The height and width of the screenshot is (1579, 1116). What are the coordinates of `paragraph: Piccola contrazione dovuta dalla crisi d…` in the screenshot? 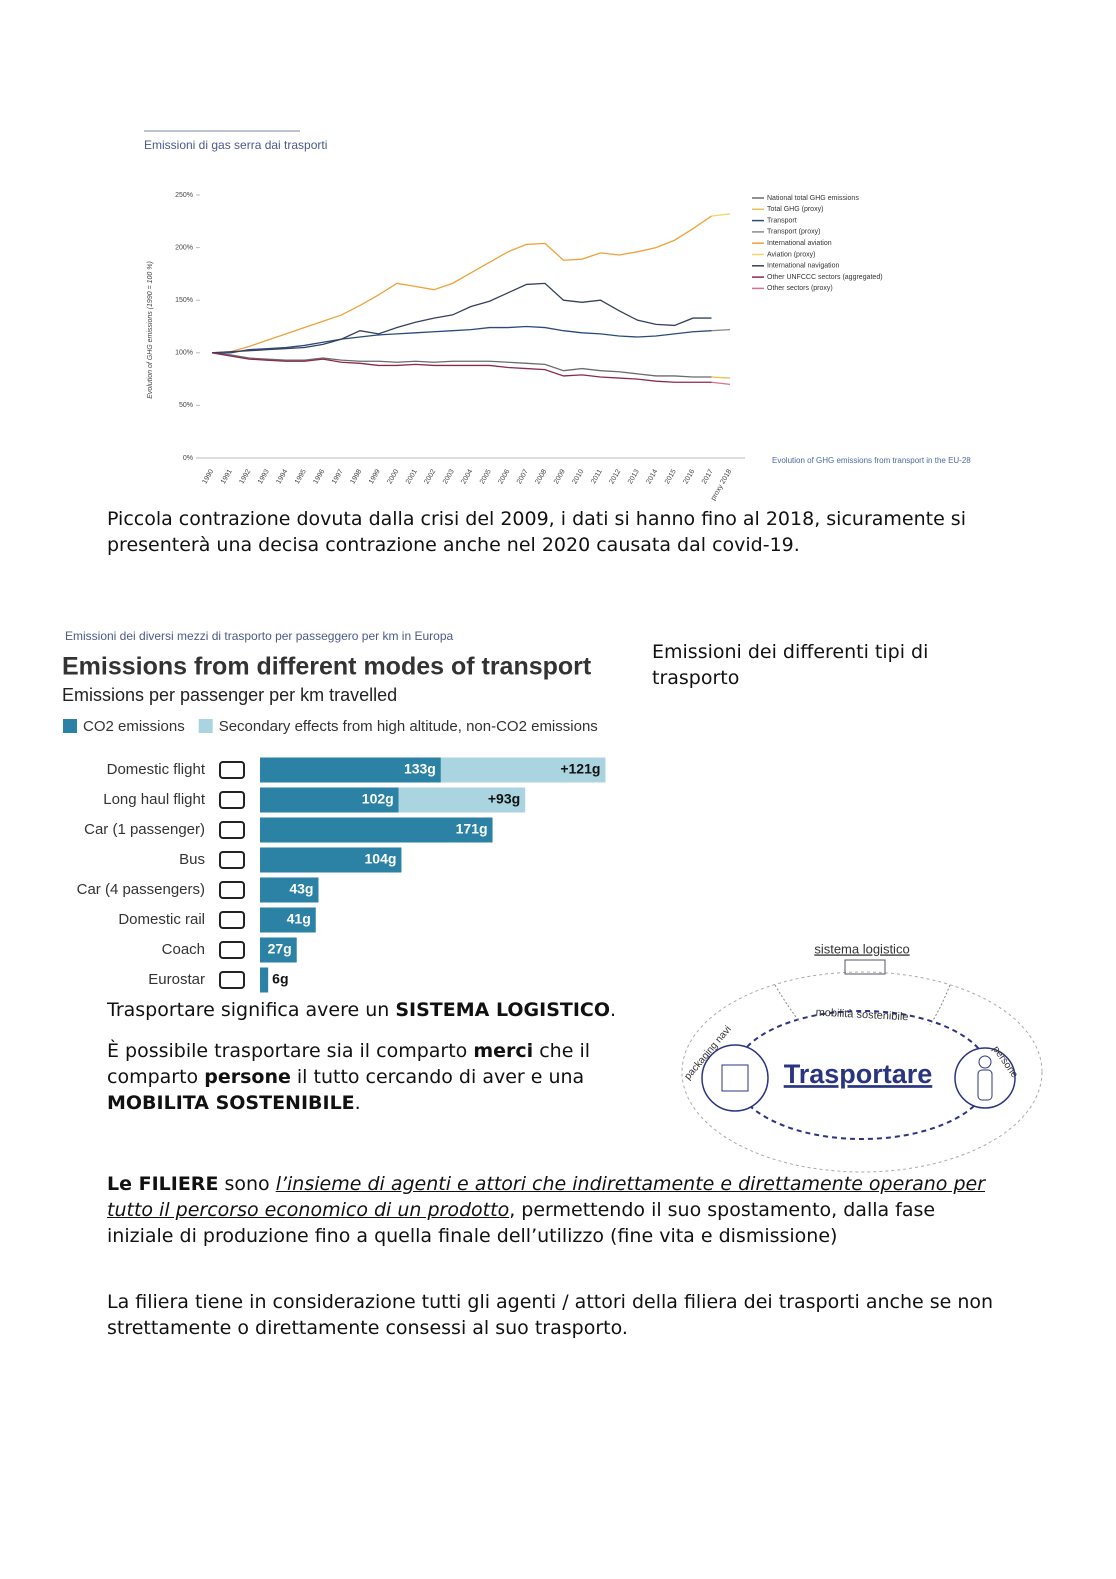 It's located at (536, 532).